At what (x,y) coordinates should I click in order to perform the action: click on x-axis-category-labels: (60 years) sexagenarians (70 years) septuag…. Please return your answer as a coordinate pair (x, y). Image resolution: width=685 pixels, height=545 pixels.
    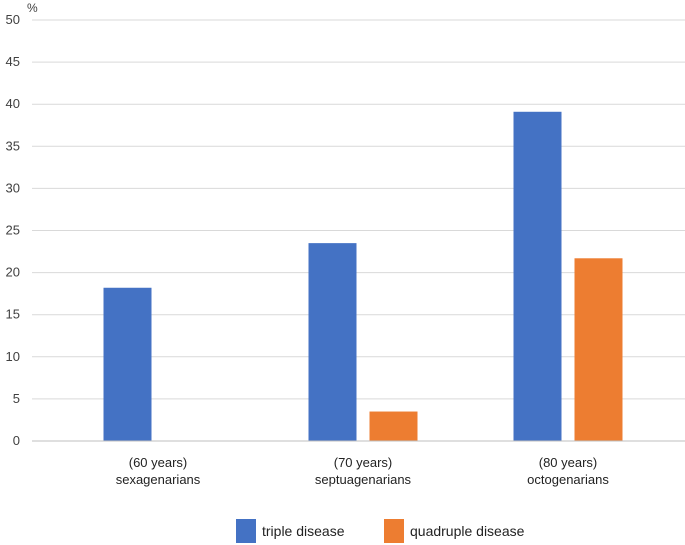
    Looking at the image, I should click on (363, 471).